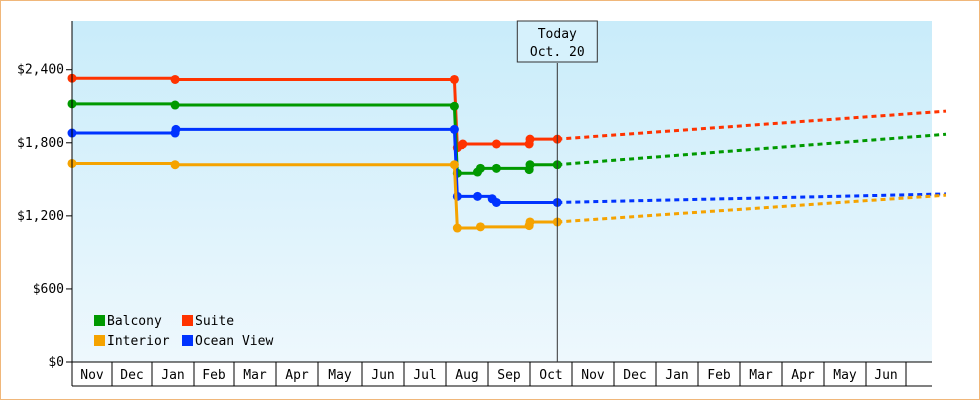 The height and width of the screenshot is (401, 980). I want to click on x-month-label: Sep, so click(509, 375).